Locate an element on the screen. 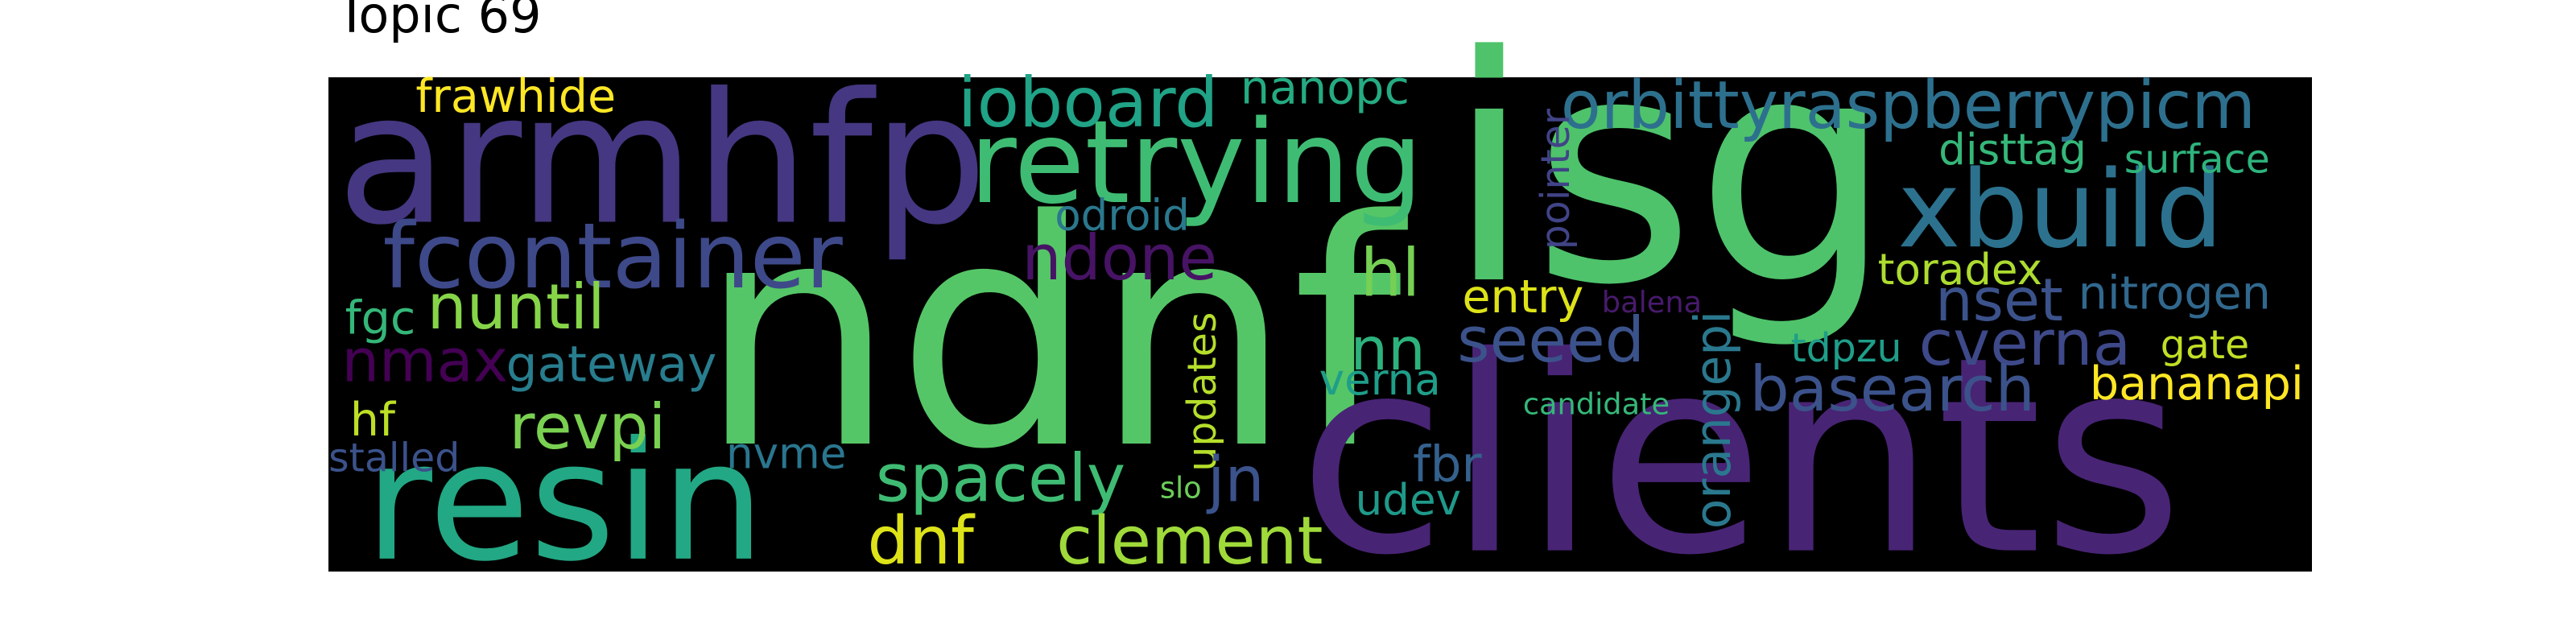 The image size is (2576, 644). cloud-word: slo is located at coordinates (1181, 487).